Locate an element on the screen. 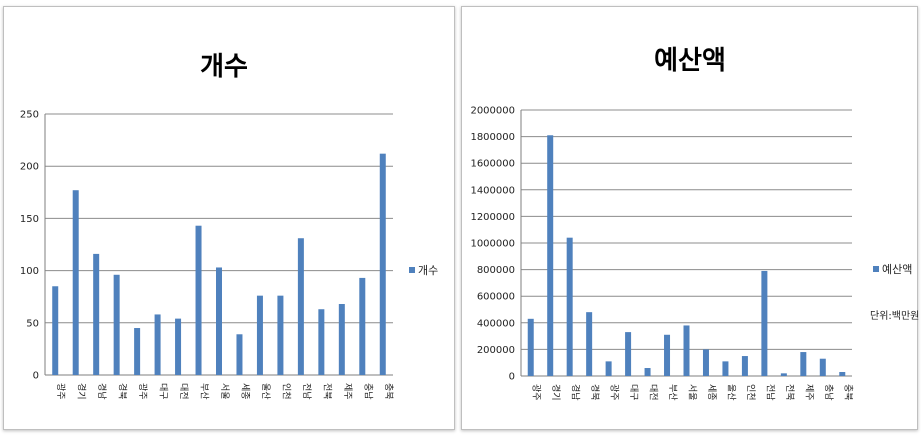 The height and width of the screenshot is (435, 921). y-tick-label: 1800000 is located at coordinates (492, 137).